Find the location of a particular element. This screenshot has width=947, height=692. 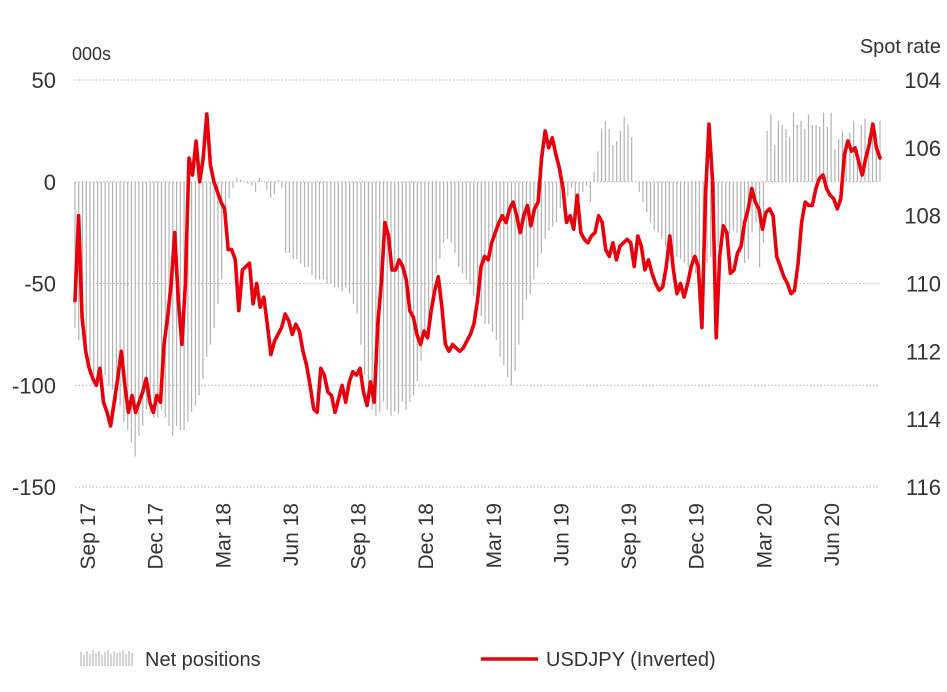

legend: Net positions USDJPY (Inverted) is located at coordinates (398, 660).